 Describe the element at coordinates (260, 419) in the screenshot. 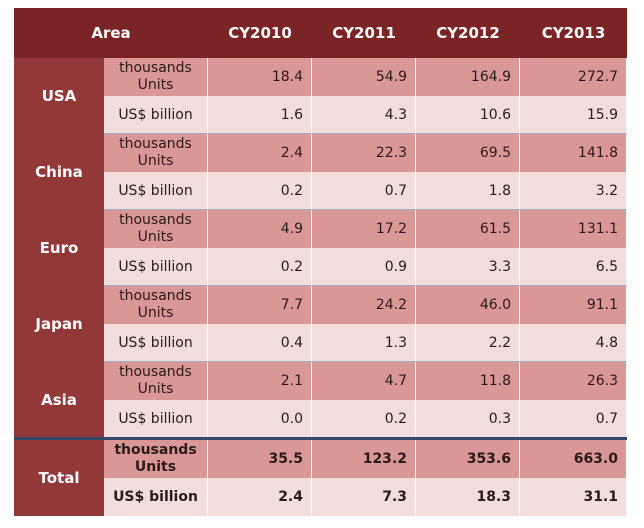

I see `value-cell: 0.0` at that location.